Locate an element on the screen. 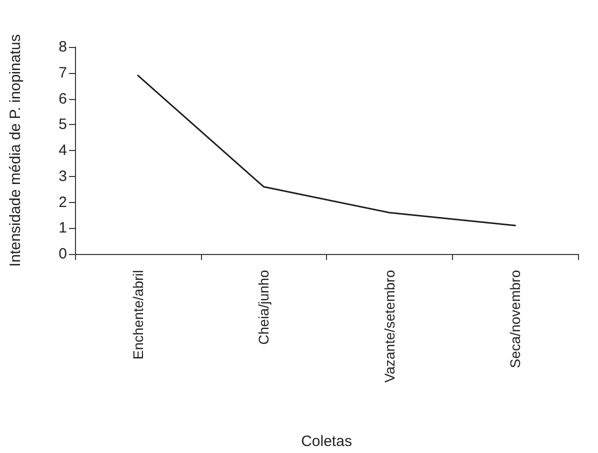 The height and width of the screenshot is (453, 598). y-tick-label: 4 is located at coordinates (62, 150).